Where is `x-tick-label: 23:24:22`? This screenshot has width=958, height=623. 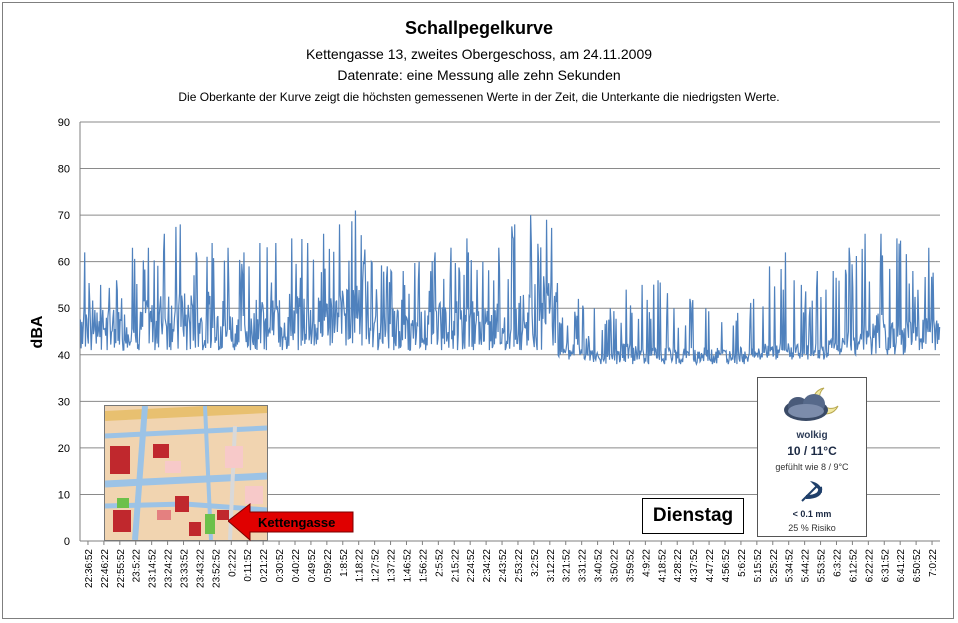 x-tick-label: 23:24:22 is located at coordinates (169, 568).